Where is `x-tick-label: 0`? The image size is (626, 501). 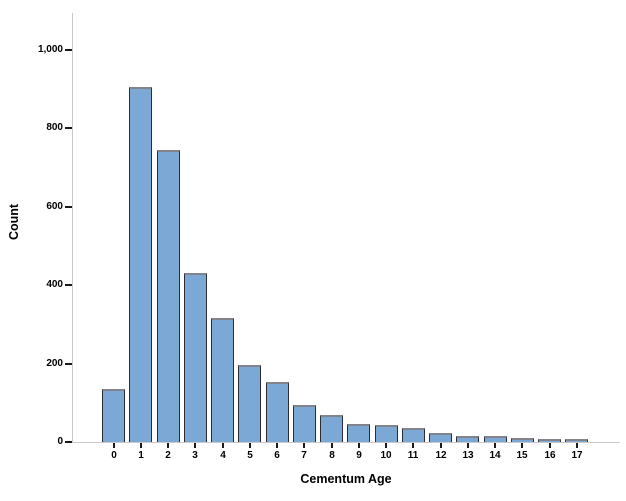
x-tick-label: 0 is located at coordinates (114, 455).